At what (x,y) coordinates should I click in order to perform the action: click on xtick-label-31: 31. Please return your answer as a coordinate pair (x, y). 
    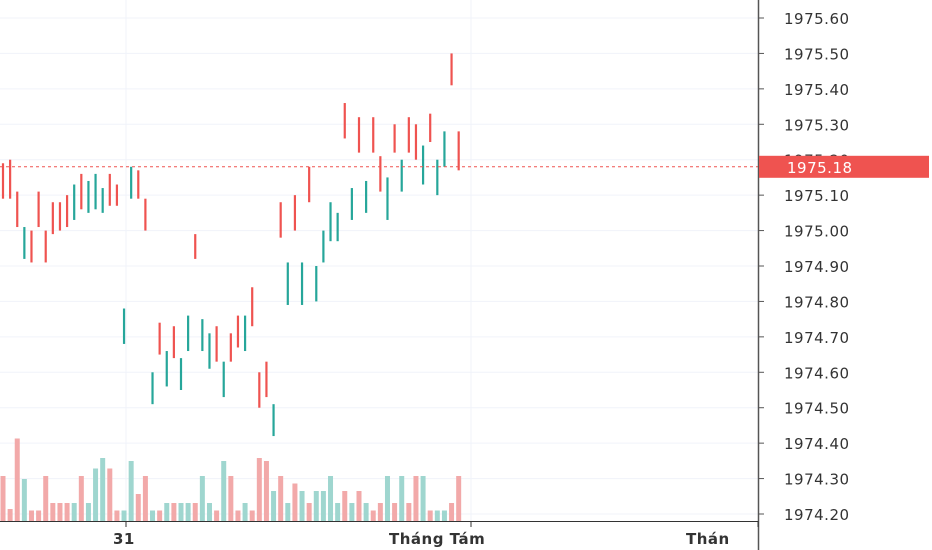
    Looking at the image, I should click on (124, 539).